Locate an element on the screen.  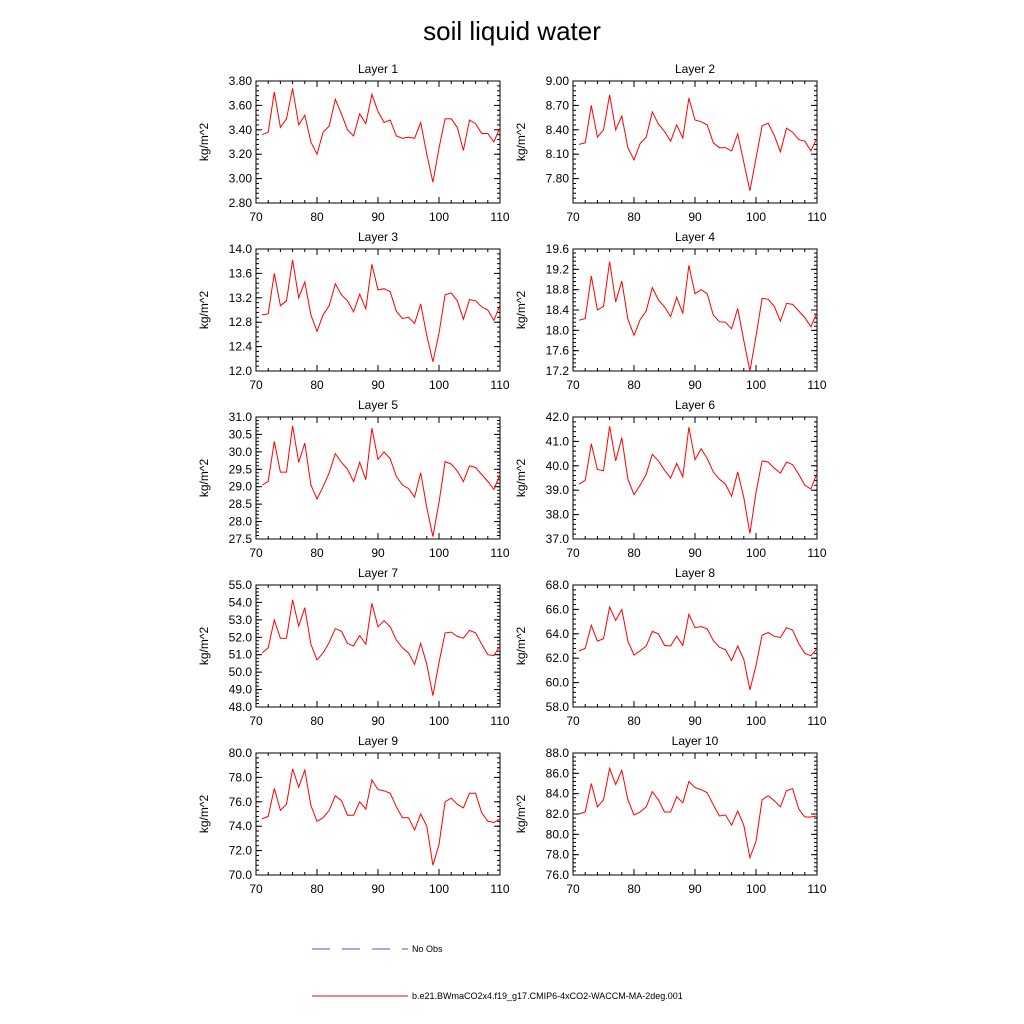
y-tick-label: 19.6 is located at coordinates (558, 249).